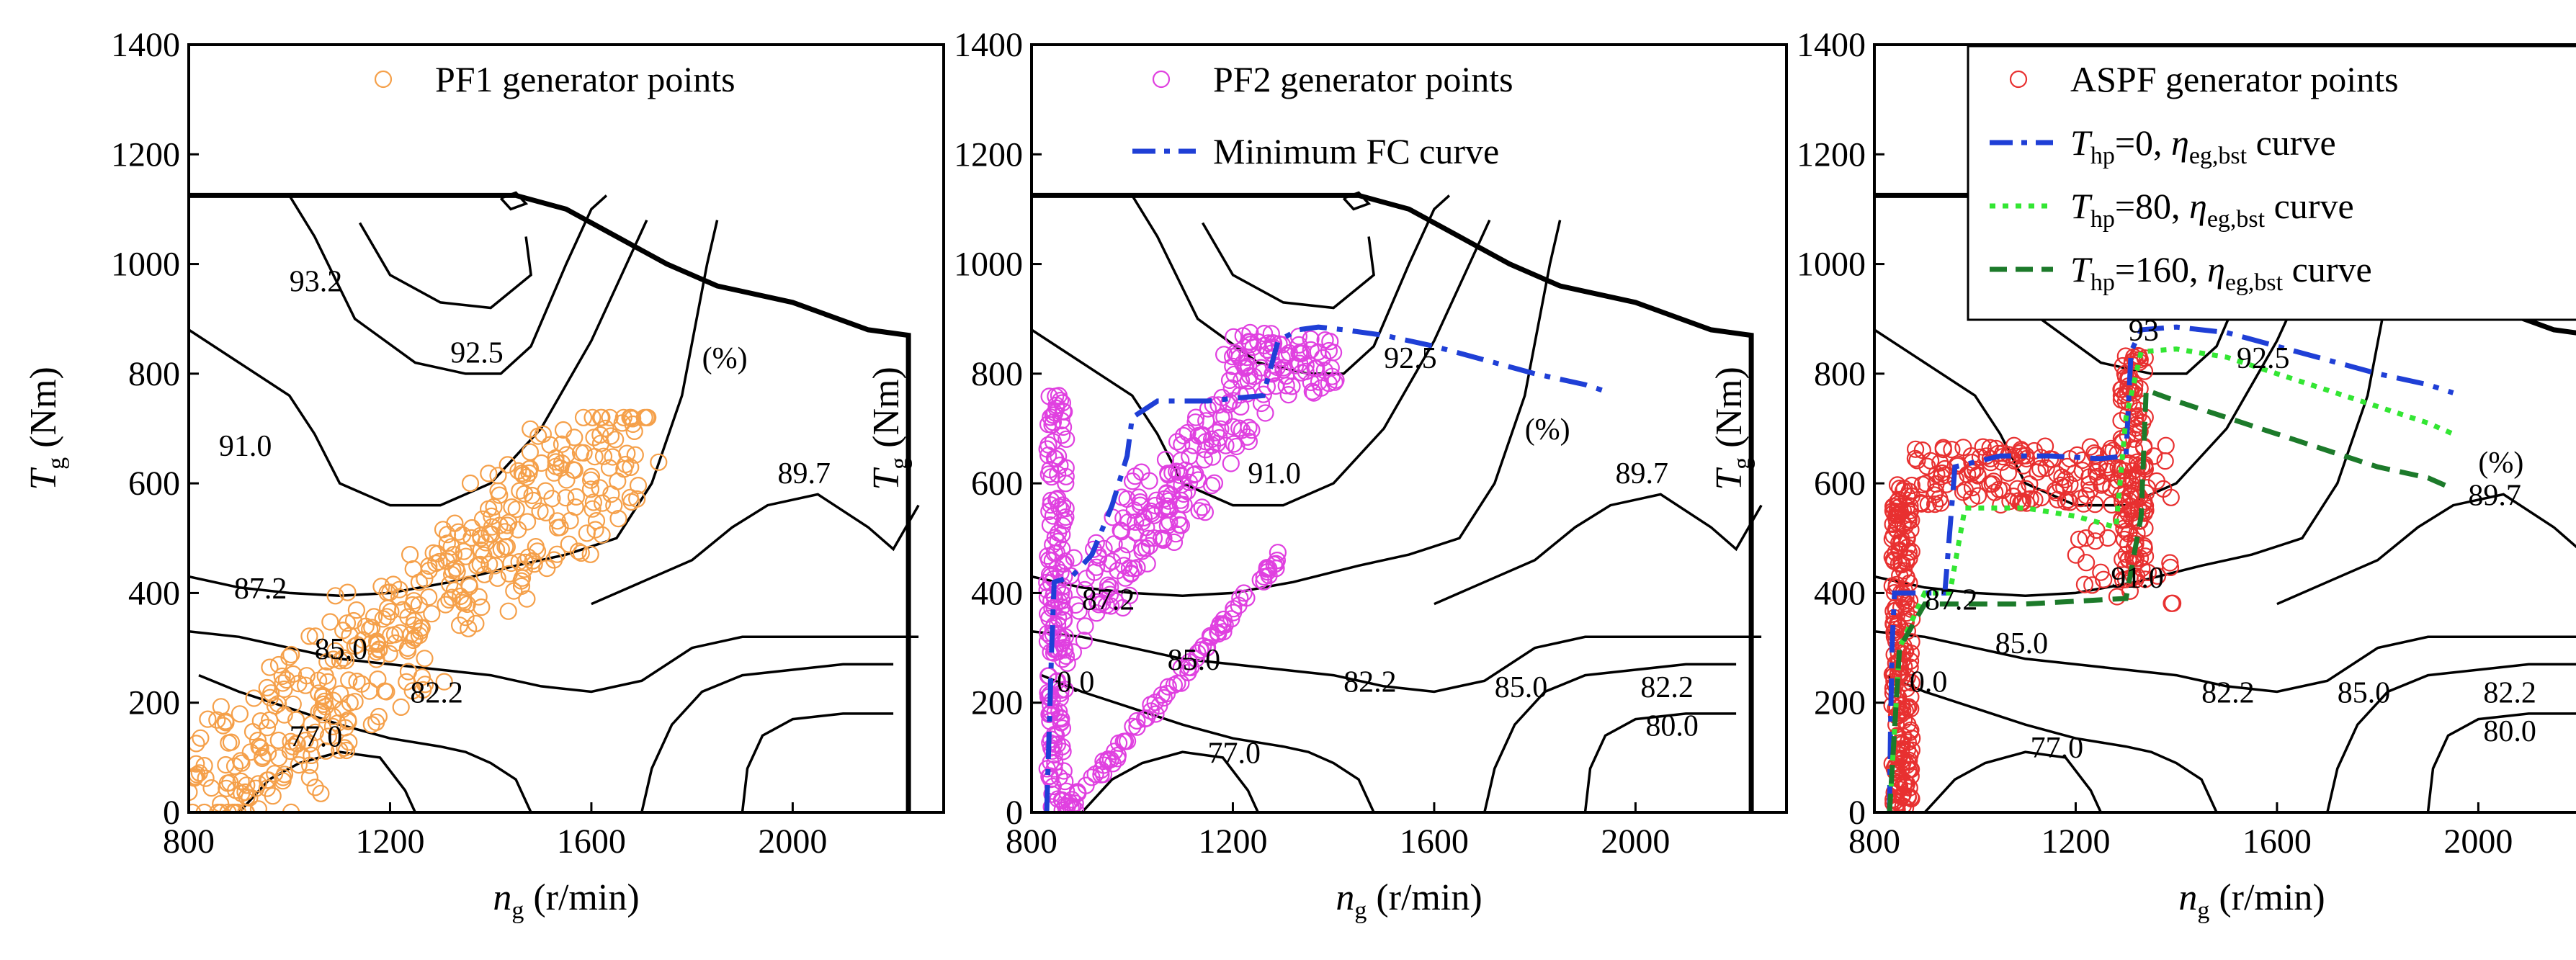 The height and width of the screenshot is (960, 2576). I want to click on y-tick-label: 400, so click(1840, 593).